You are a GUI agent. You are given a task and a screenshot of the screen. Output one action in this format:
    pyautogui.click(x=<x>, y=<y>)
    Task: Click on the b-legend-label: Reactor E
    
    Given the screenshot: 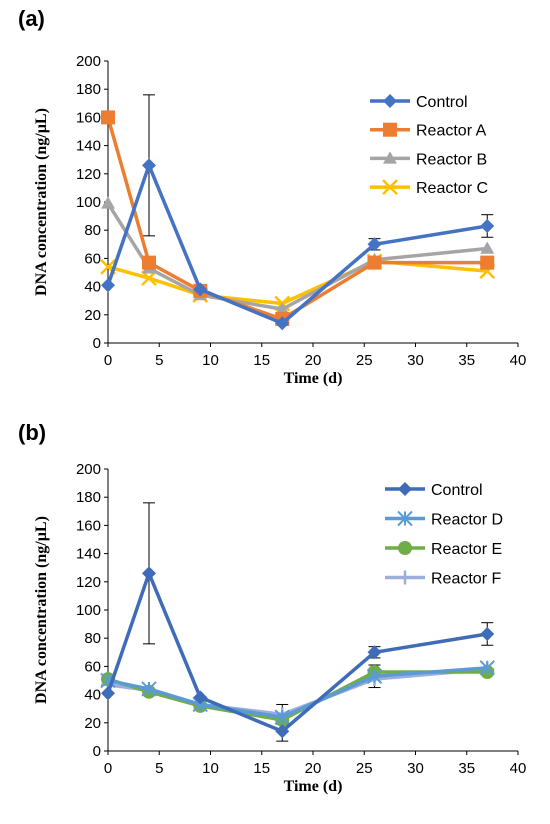 What is the action you would take?
    pyautogui.click(x=466, y=549)
    